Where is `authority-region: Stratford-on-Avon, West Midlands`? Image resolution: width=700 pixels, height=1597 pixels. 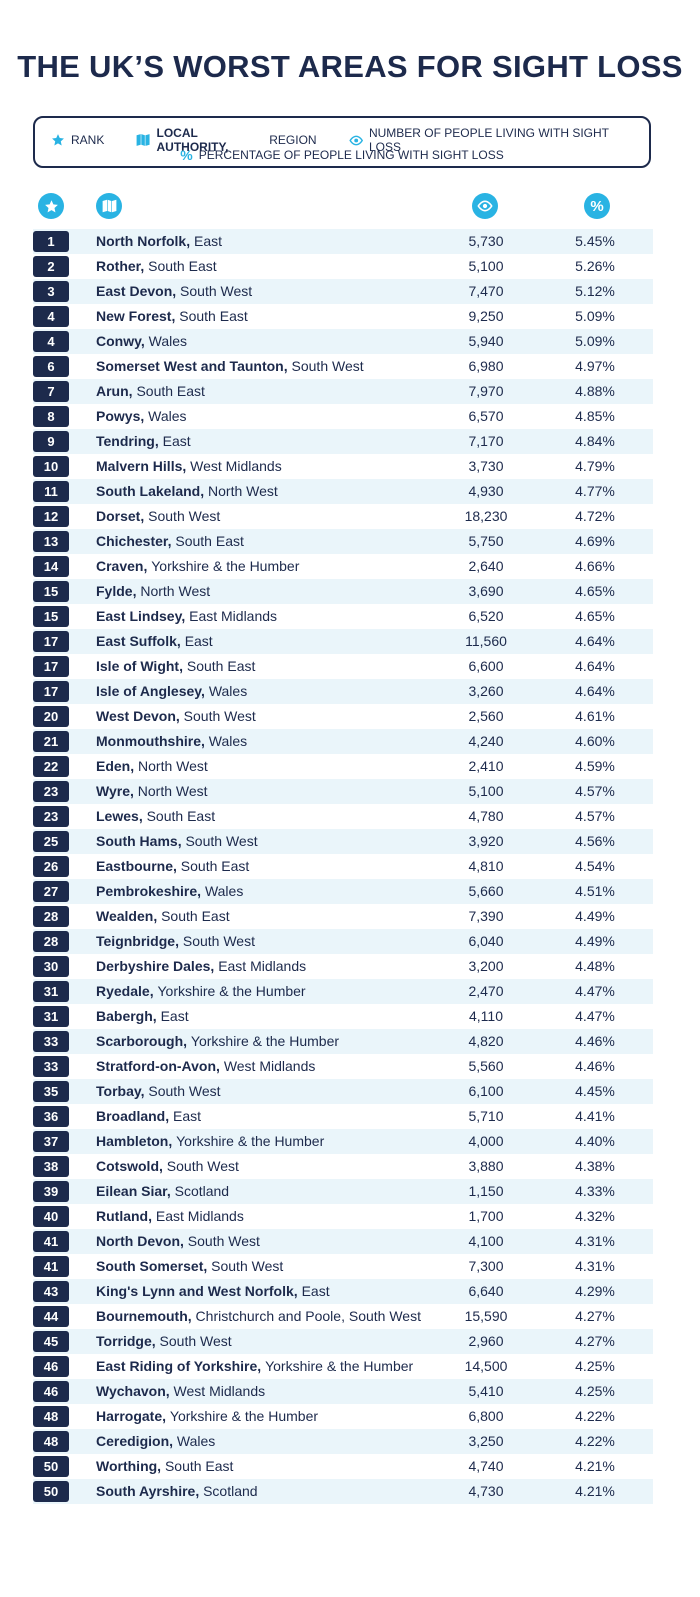
authority-region: Stratford-on-Avon, West Midlands is located at coordinates (205, 1066).